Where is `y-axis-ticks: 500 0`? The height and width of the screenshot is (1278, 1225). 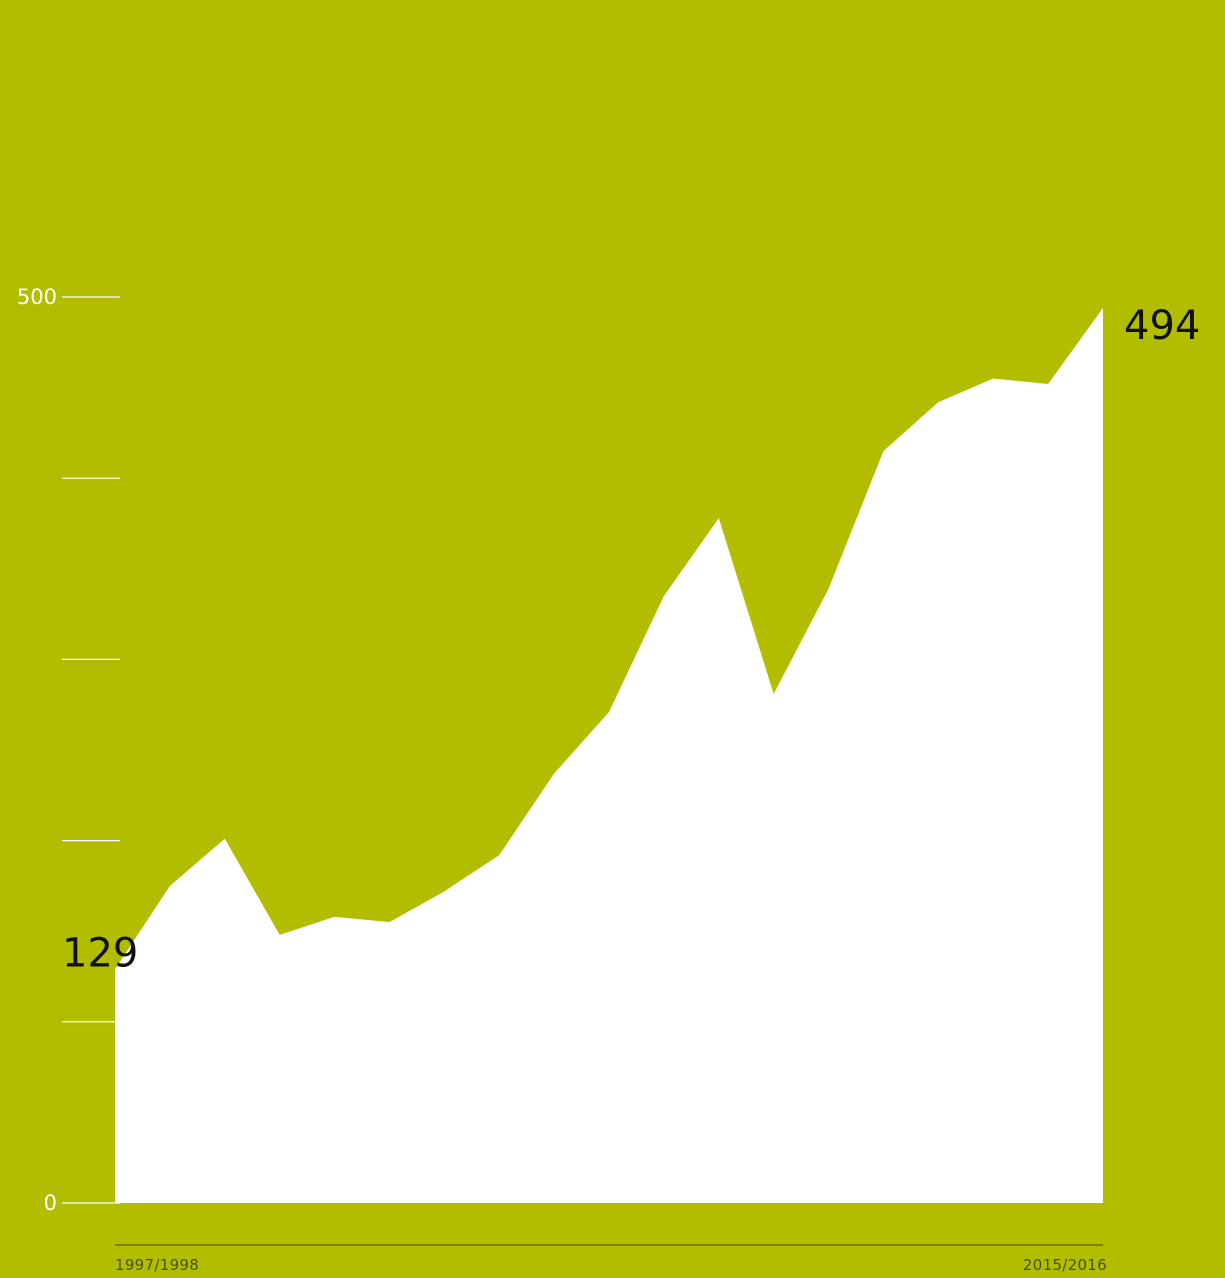
y-axis-ticks: 500 0 is located at coordinates (68, 750).